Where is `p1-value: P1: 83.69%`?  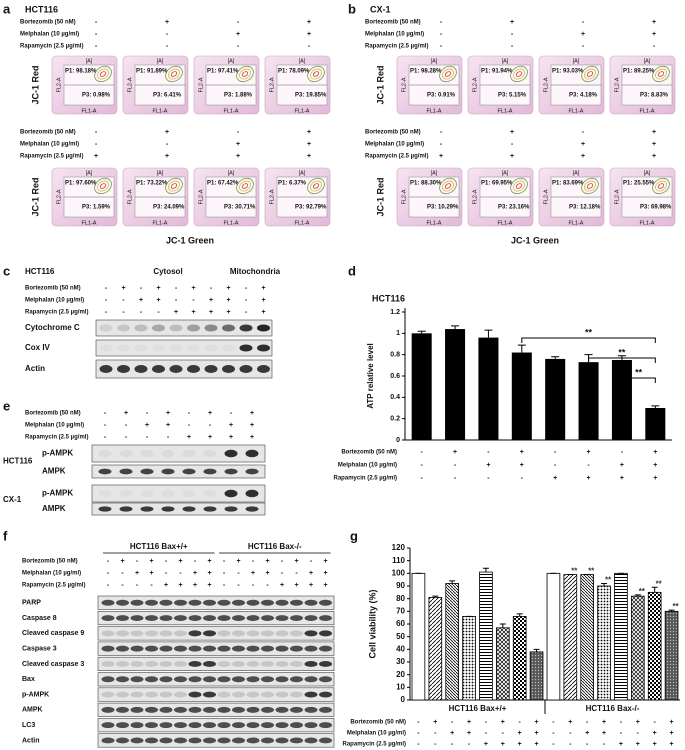
p1-value: P1: 83.69% is located at coordinates (568, 184).